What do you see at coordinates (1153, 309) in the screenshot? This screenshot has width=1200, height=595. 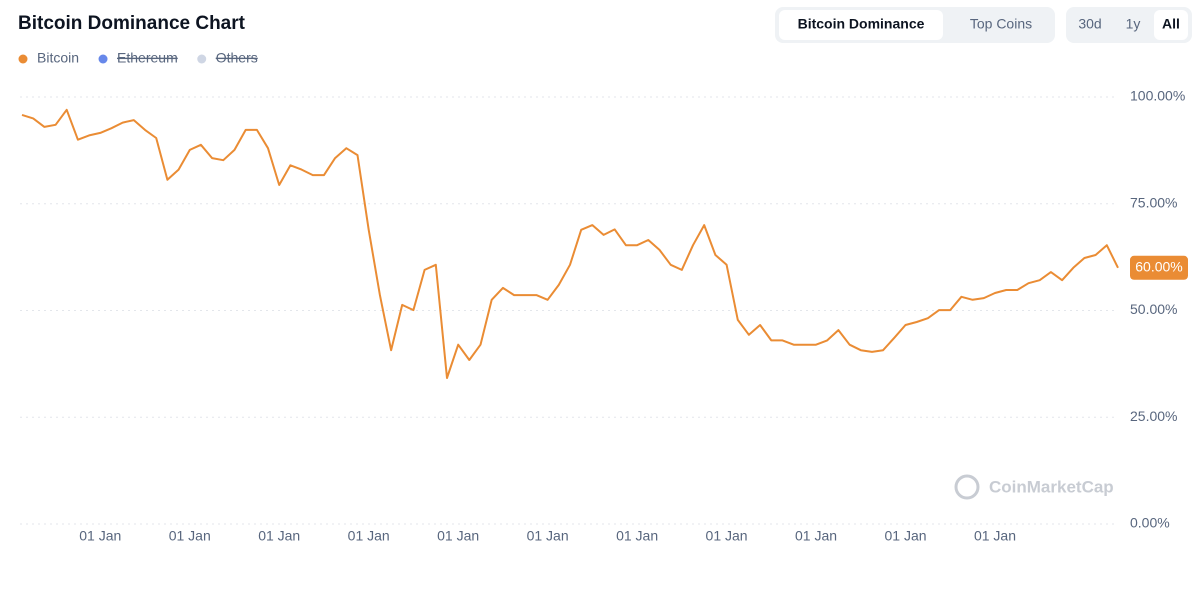 I see `y-tick-label: 50.00%` at bounding box center [1153, 309].